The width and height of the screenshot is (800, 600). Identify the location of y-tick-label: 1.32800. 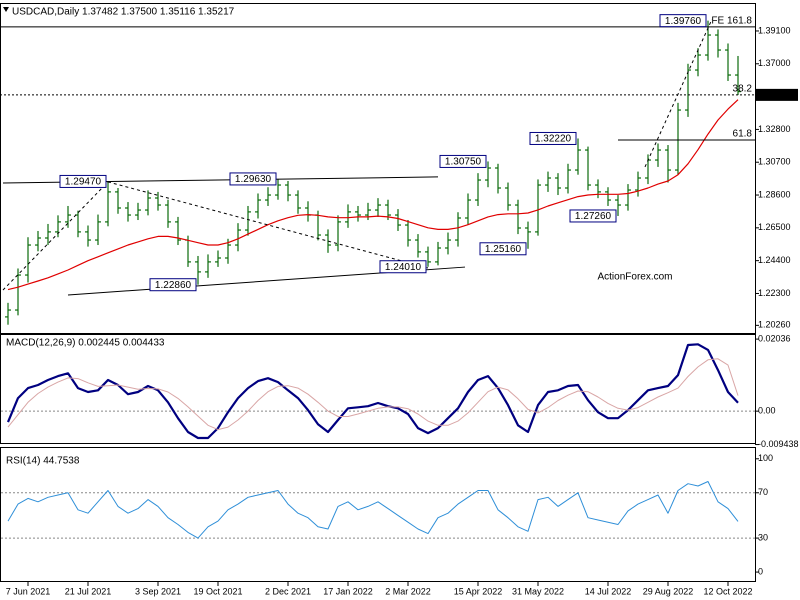
(774, 129).